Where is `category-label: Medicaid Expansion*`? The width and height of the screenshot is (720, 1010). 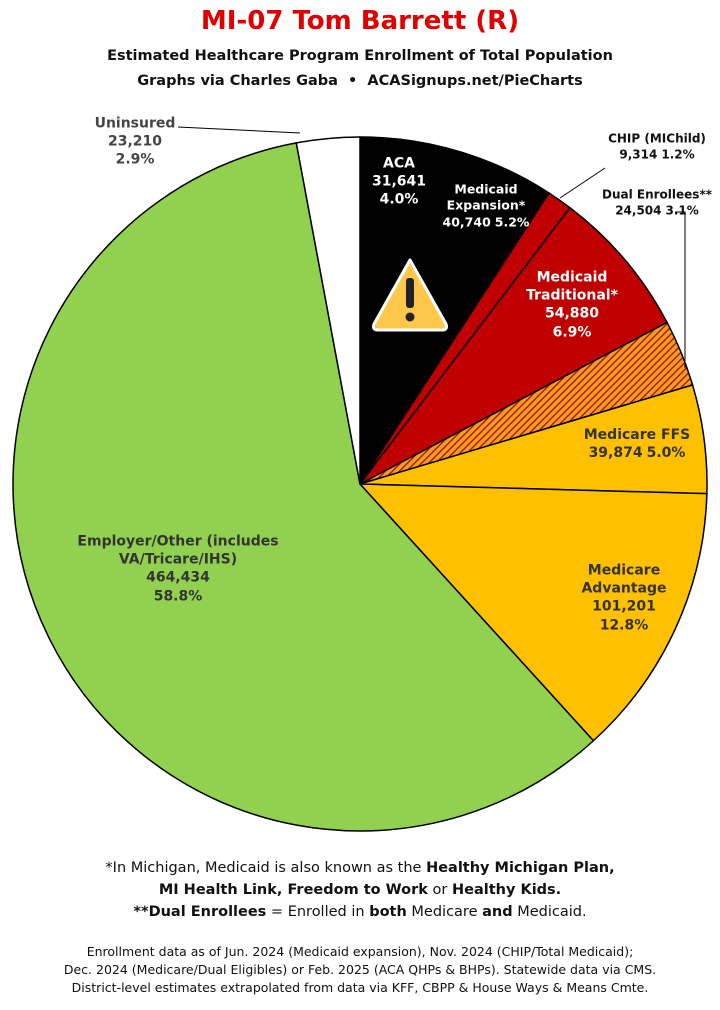 category-label: Medicaid Expansion* is located at coordinates (486, 197).